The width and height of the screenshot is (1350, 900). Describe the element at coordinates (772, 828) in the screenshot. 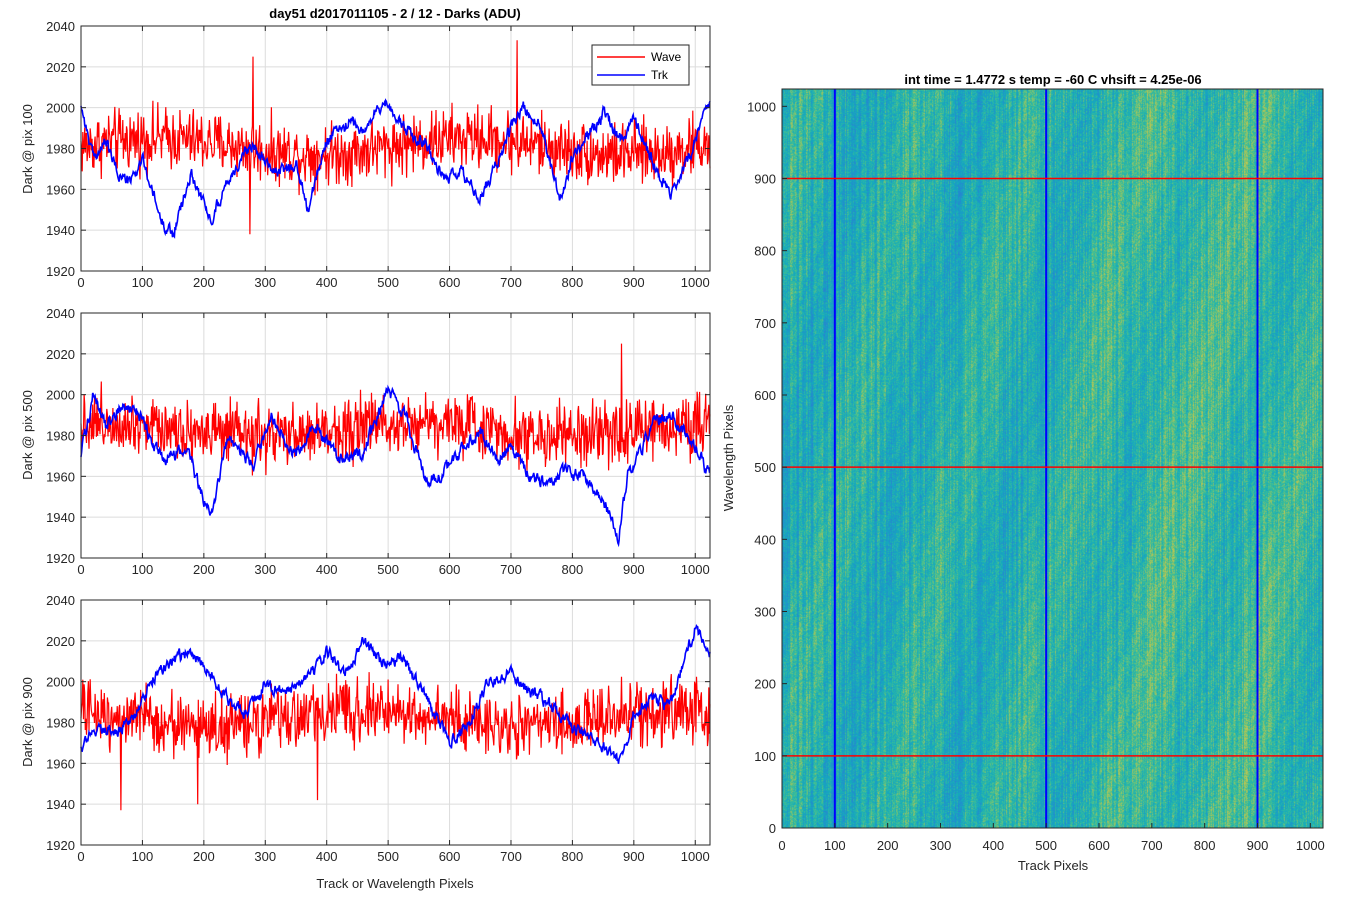

I see `heatmap-y-tick-label: 0` at that location.